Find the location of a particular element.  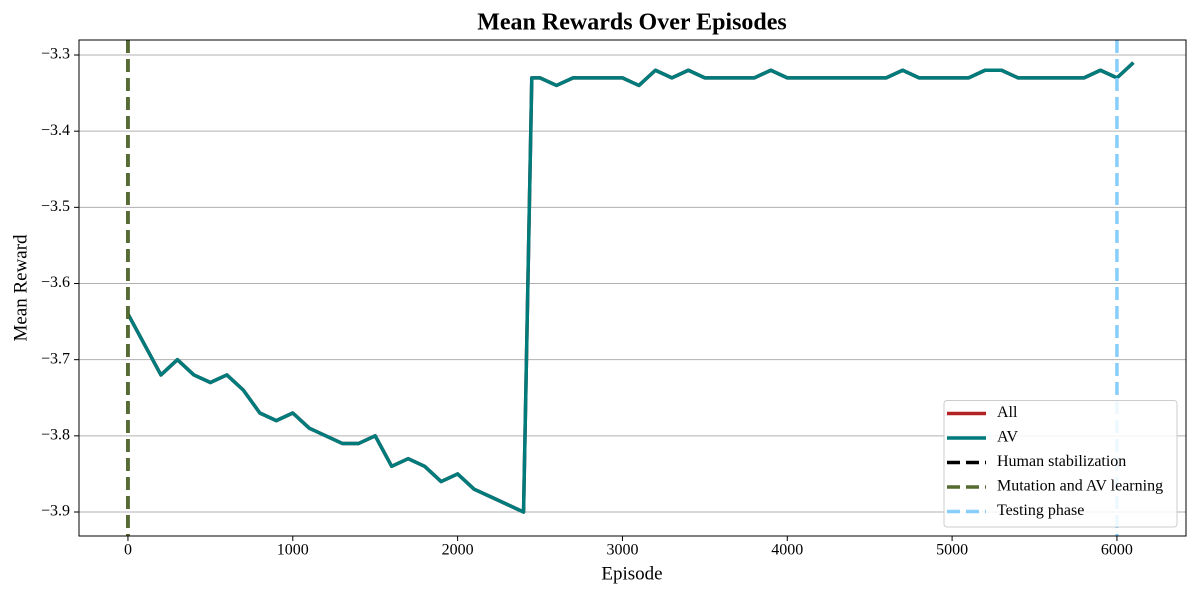

x-tick-label: 2000 is located at coordinates (458, 550).